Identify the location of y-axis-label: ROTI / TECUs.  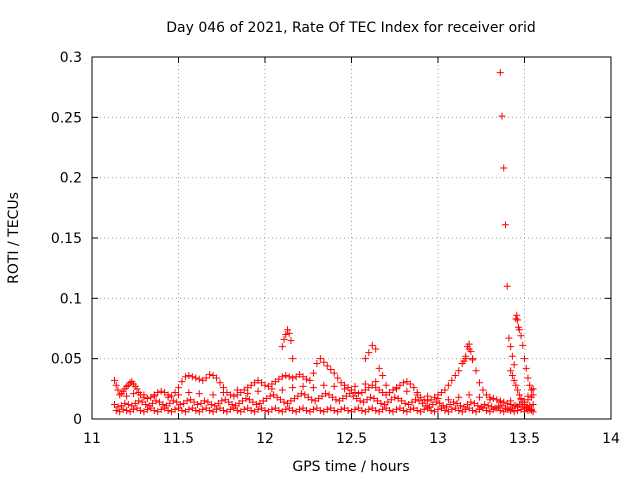
(14, 238).